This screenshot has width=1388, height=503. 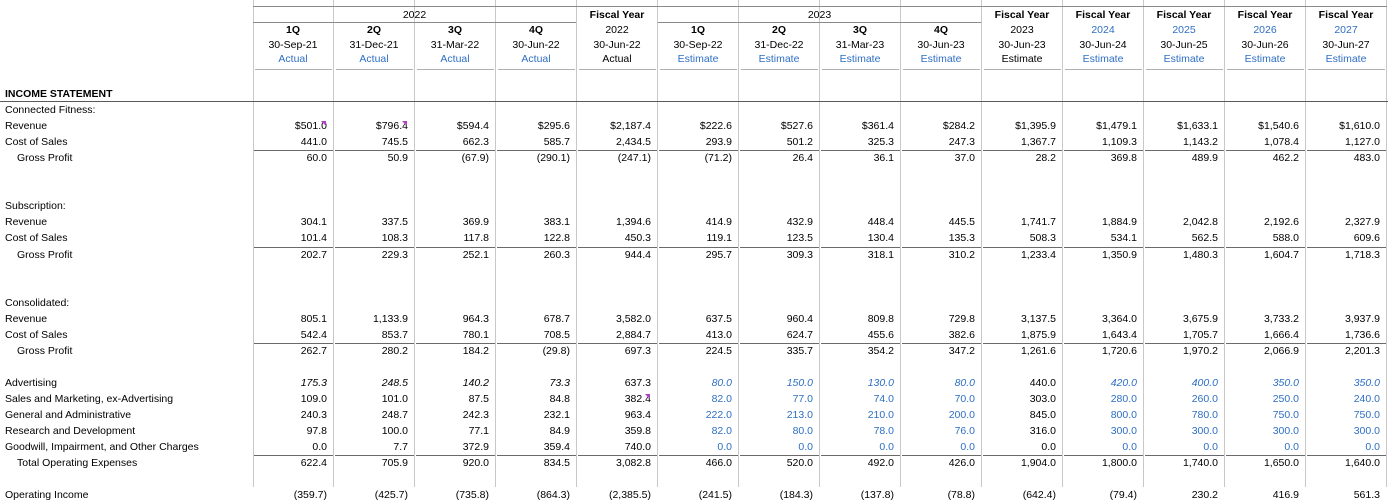 What do you see at coordinates (718, 158) in the screenshot?
I see `table-cell: (71.2)` at bounding box center [718, 158].